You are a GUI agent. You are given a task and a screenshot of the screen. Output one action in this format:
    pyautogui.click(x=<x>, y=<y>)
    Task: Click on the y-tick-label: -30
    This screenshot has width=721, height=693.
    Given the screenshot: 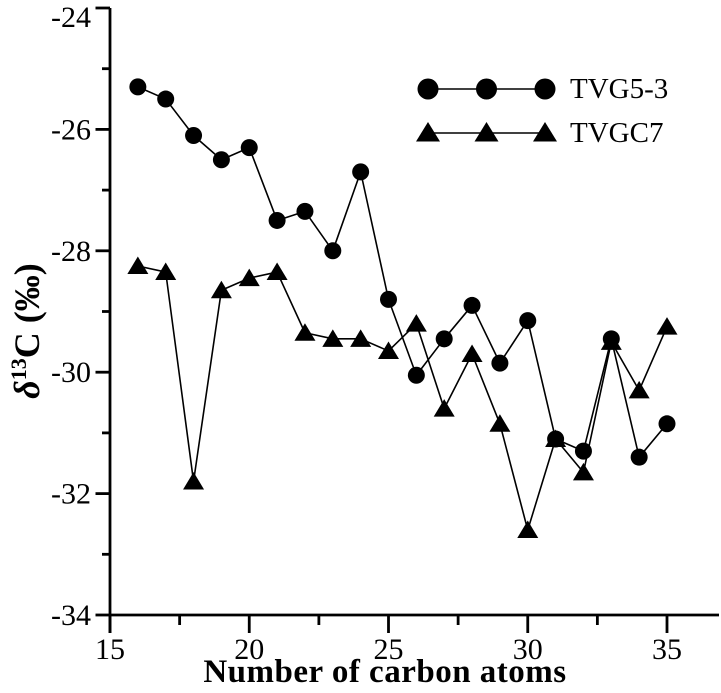 What is the action you would take?
    pyautogui.click(x=71, y=372)
    